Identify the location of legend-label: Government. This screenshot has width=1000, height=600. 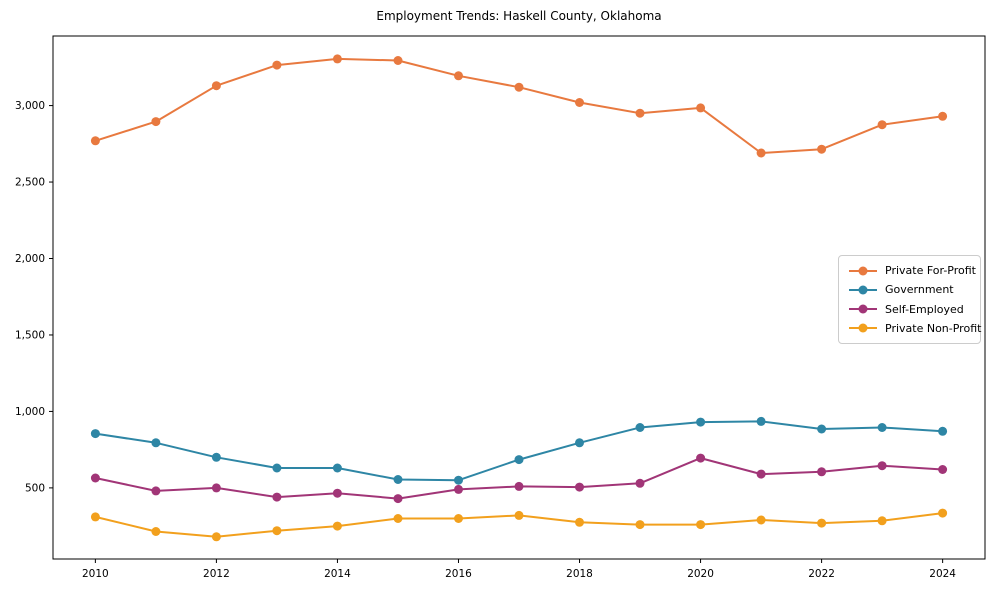
(919, 290).